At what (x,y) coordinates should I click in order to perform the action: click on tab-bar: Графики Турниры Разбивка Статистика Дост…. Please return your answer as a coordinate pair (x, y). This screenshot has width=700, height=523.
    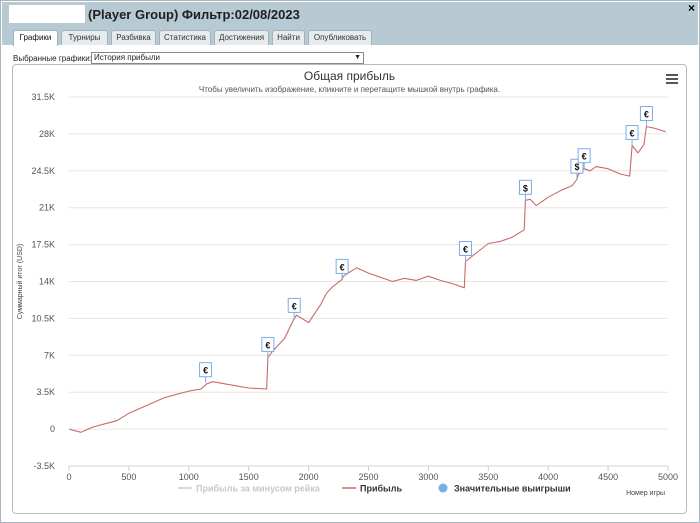
    Looking at the image, I should click on (350, 36).